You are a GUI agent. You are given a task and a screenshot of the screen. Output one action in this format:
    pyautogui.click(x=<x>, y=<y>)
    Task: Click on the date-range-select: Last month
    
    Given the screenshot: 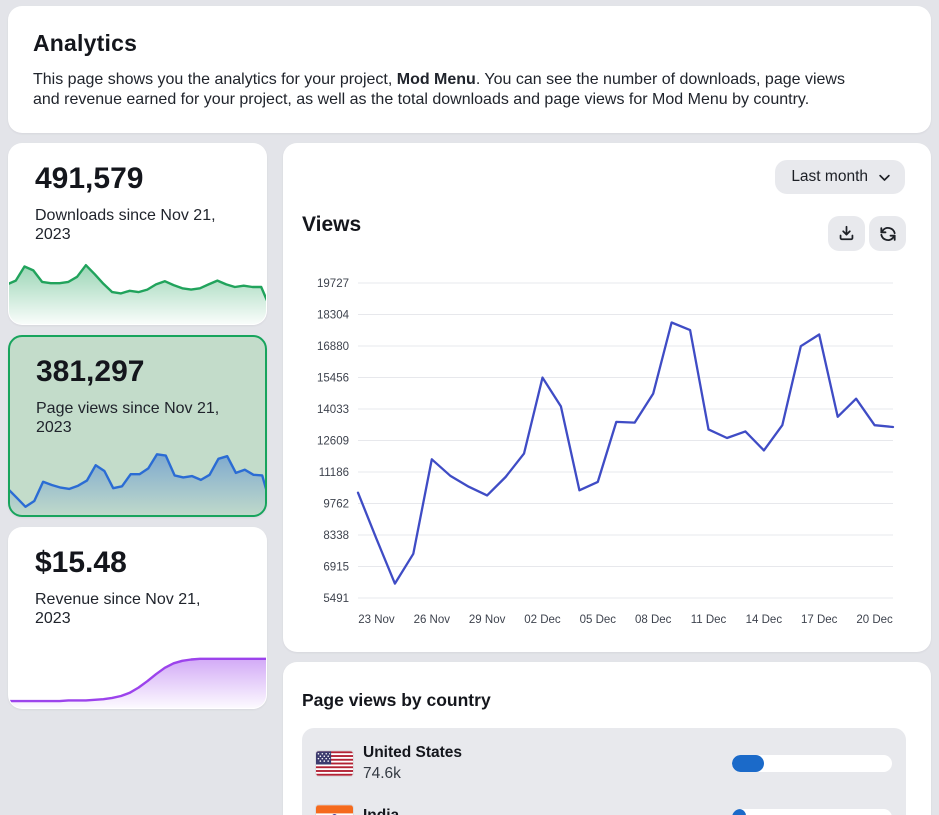 What is the action you would take?
    pyautogui.click(x=840, y=177)
    